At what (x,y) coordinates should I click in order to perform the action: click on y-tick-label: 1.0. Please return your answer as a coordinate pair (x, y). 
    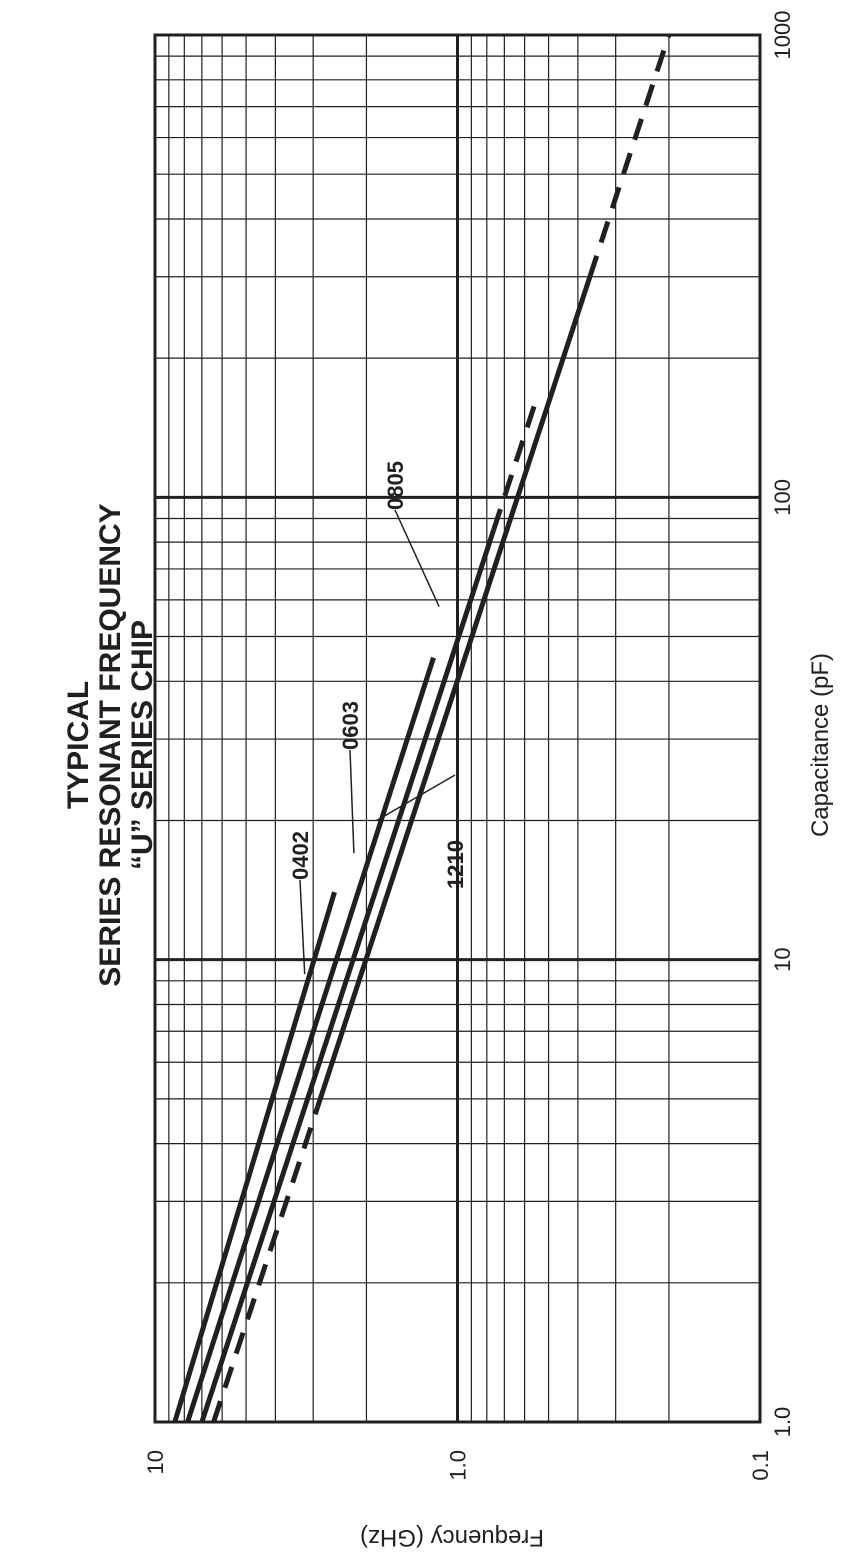
    Looking at the image, I should click on (458, 1465).